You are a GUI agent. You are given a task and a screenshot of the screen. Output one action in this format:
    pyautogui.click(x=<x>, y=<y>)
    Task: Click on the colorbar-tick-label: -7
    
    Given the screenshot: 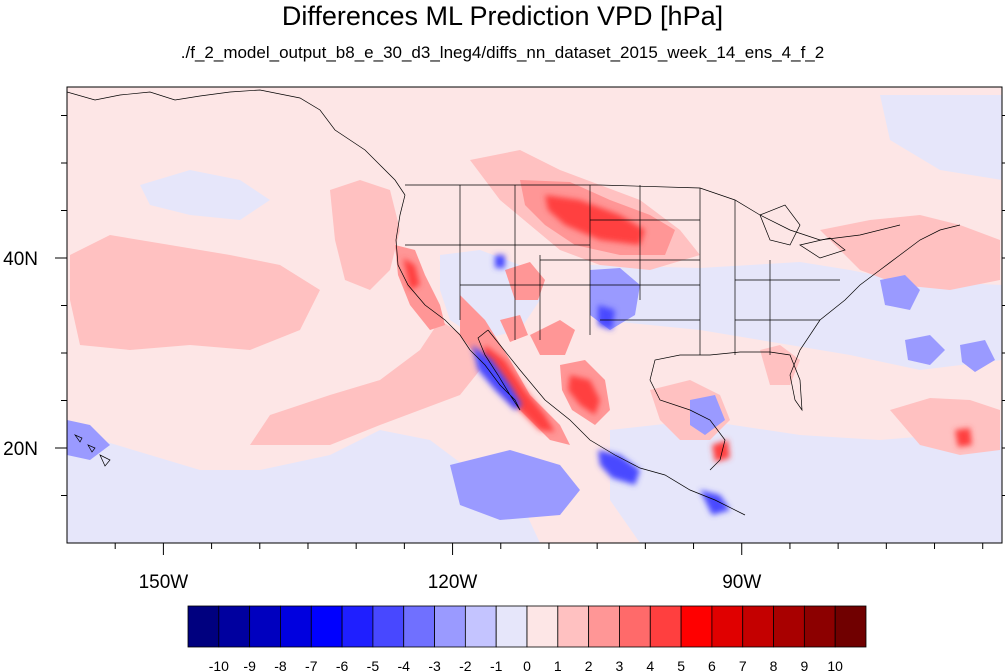 What is the action you would take?
    pyautogui.click(x=311, y=665)
    